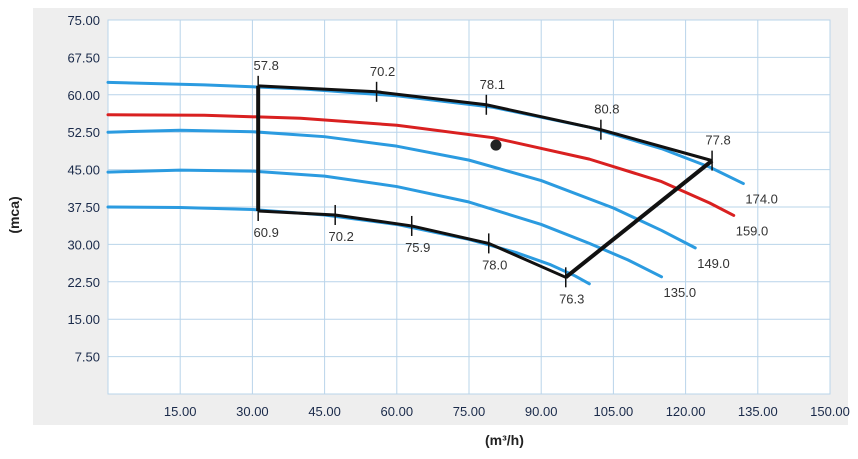  I want to click on y-tick-label: 45.00, so click(83, 170).